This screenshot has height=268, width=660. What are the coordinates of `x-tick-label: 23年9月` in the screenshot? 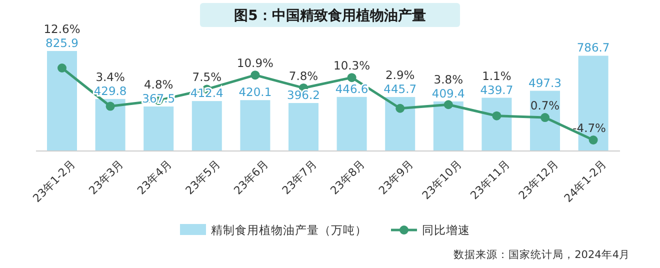 It's located at (396, 178).